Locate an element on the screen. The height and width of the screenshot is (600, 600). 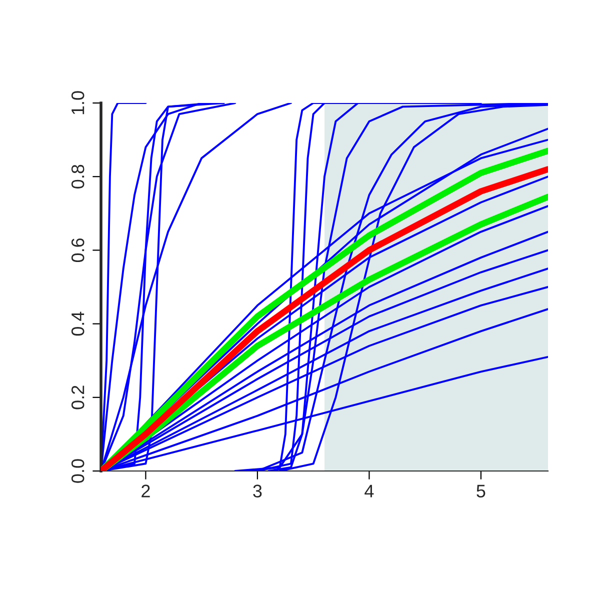
y-tick-label: 0.2 is located at coordinates (77, 398).